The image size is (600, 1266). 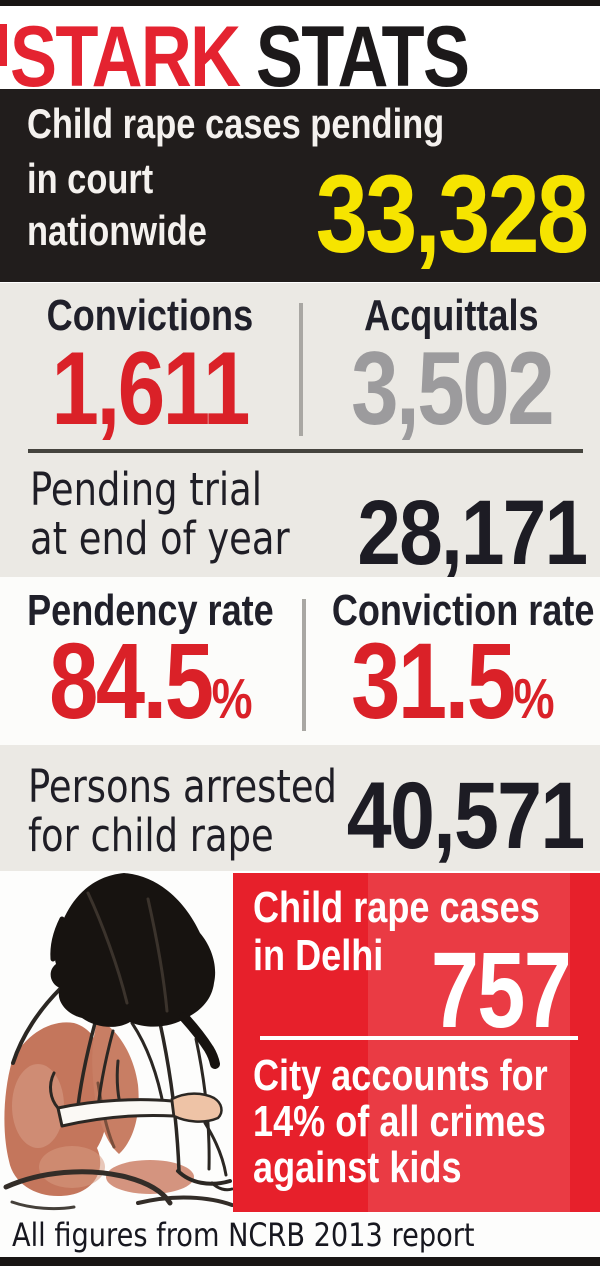 I want to click on delhi-label-line2: in Delhi, so click(x=318, y=955).